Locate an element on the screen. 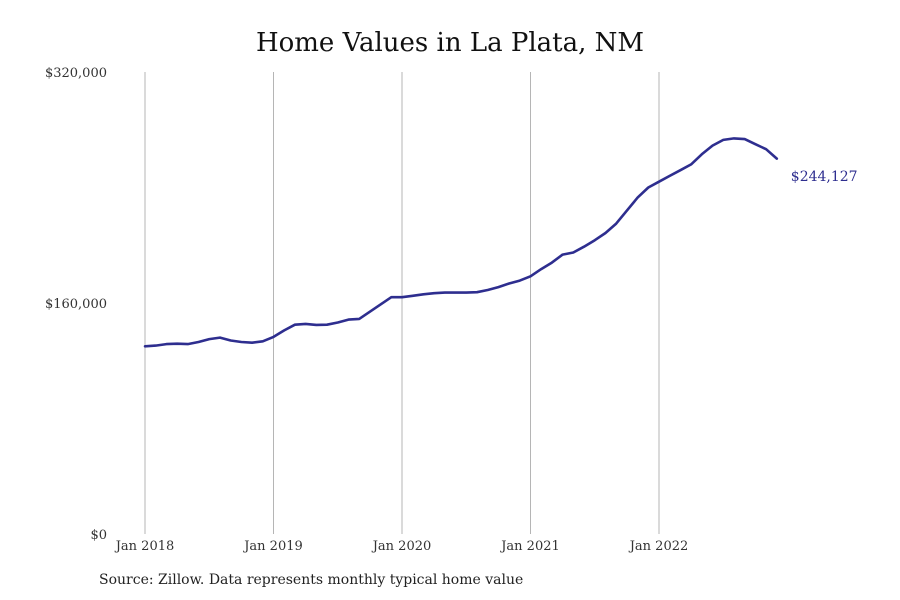 The width and height of the screenshot is (900, 600). x-tick-label: Jan 2020 is located at coordinates (401, 546).